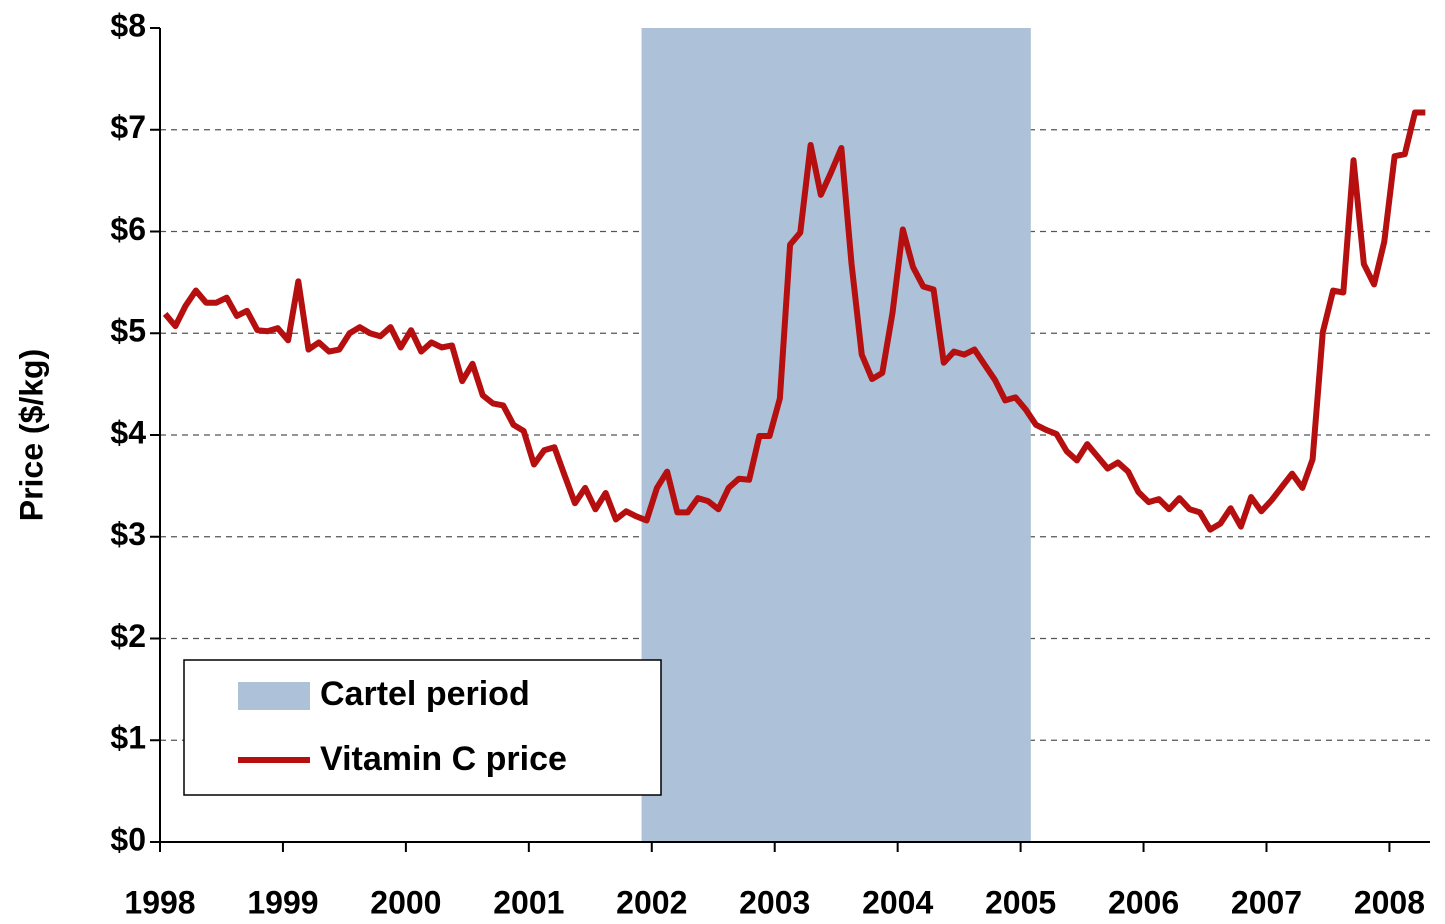 This screenshot has width=1445, height=924. I want to click on y-tick-label: $6, so click(128, 229).